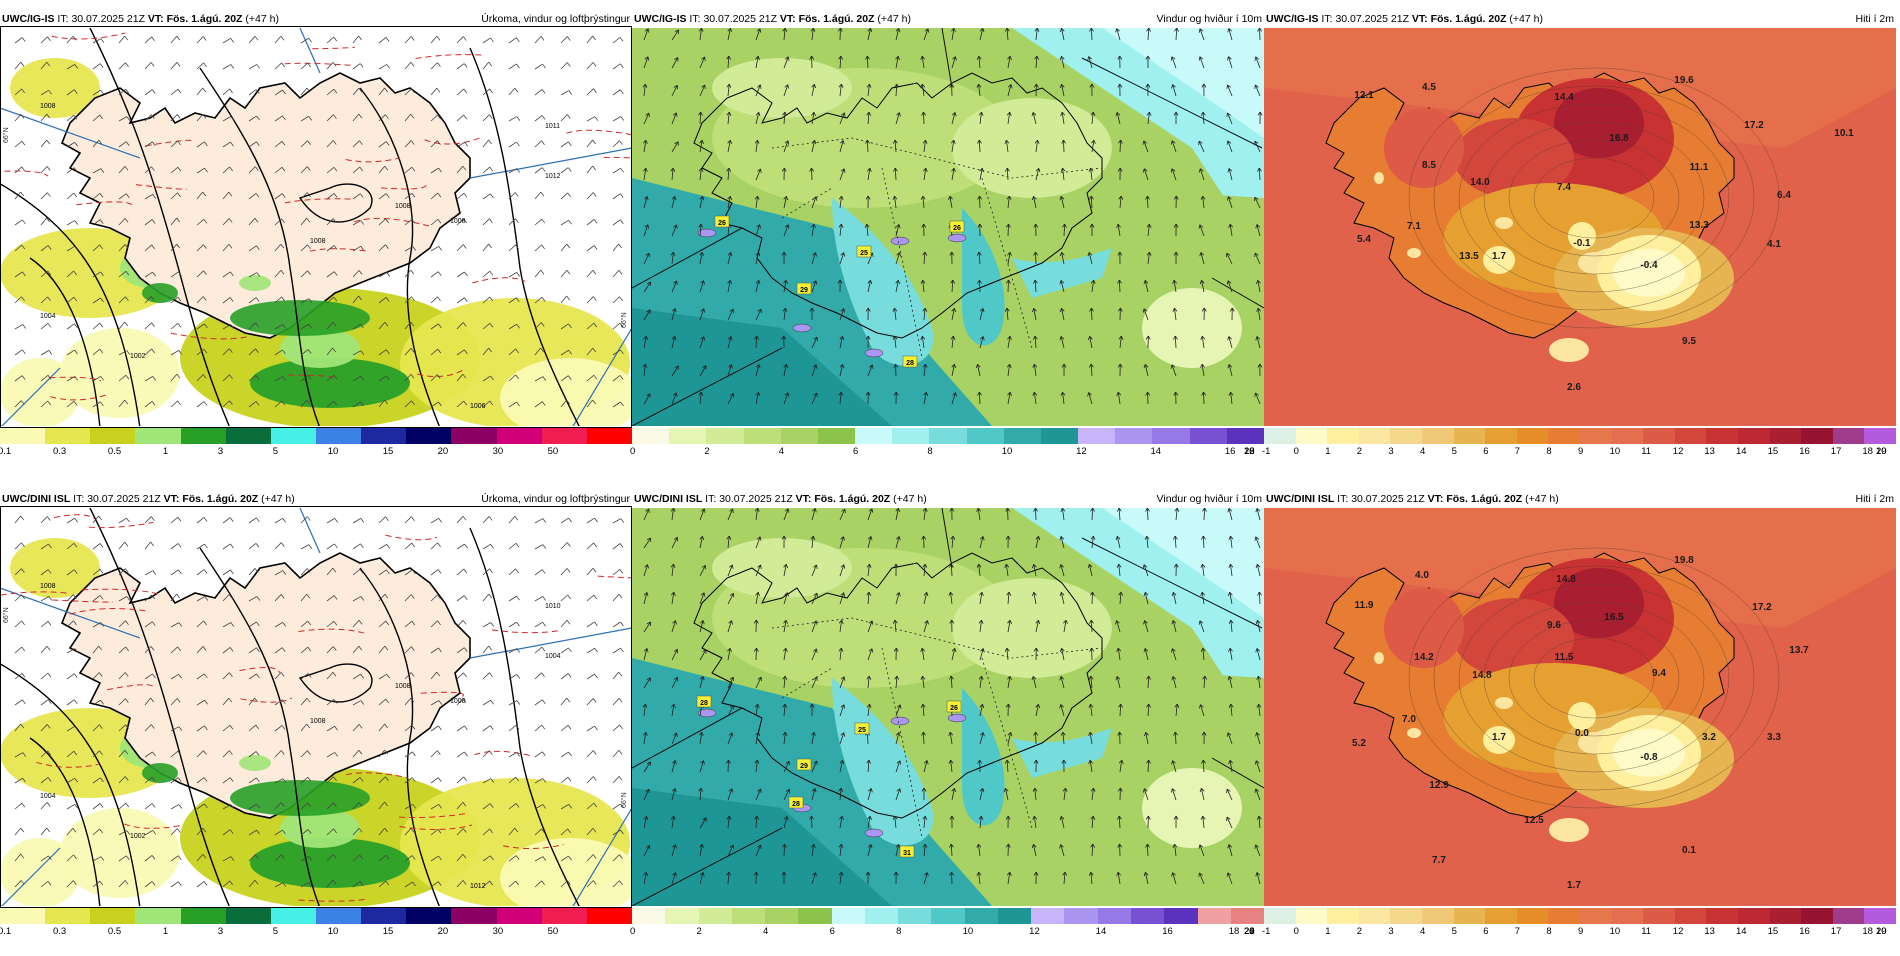 Image resolution: width=1900 pixels, height=956 pixels. Describe the element at coordinates (1517, 931) in the screenshot. I see `colorbar-tick-label: 7` at that location.